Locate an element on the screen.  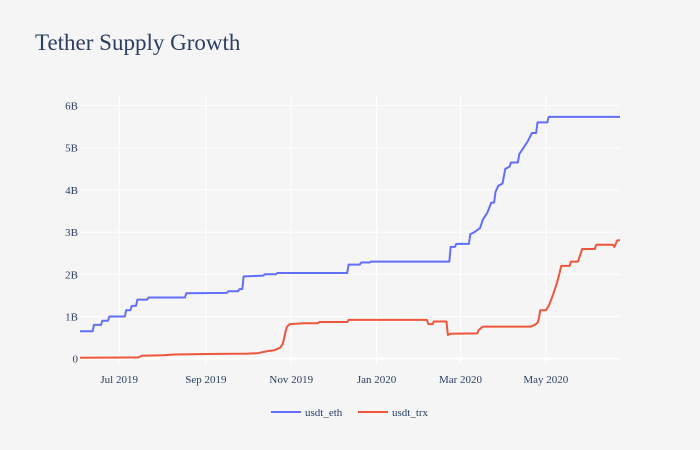
y-tick-label: 3B is located at coordinates (71, 233).